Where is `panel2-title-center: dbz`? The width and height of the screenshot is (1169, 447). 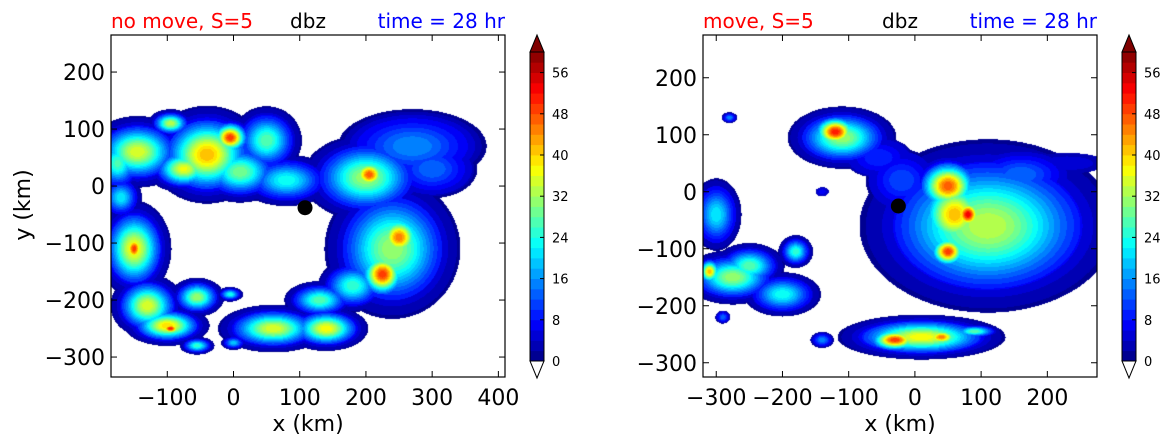
panel2-title-center: dbz is located at coordinates (900, 21).